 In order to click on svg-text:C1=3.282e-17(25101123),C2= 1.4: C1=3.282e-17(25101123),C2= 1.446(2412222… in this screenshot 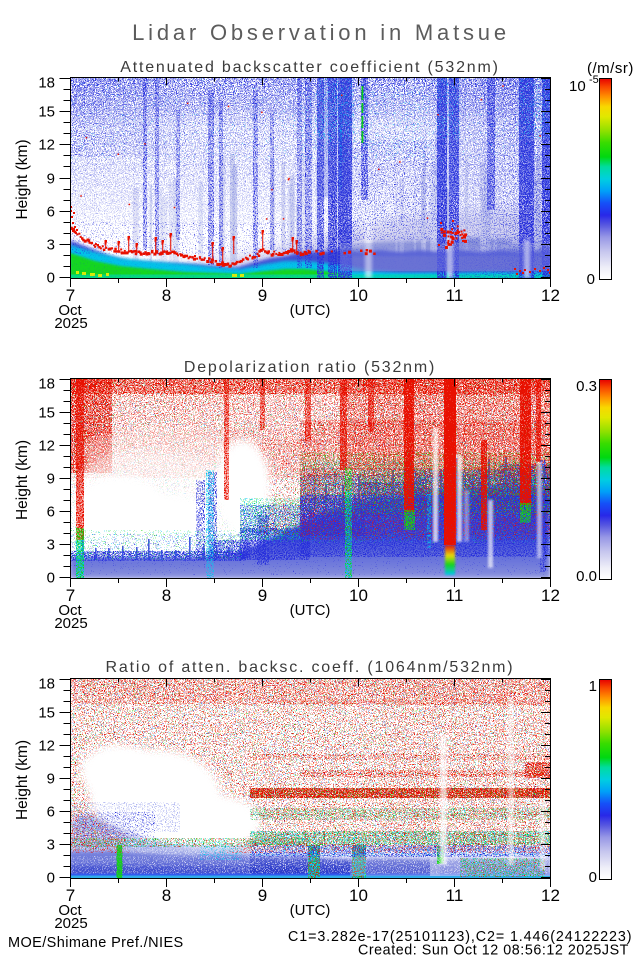, I will do `click(460, 937)`.